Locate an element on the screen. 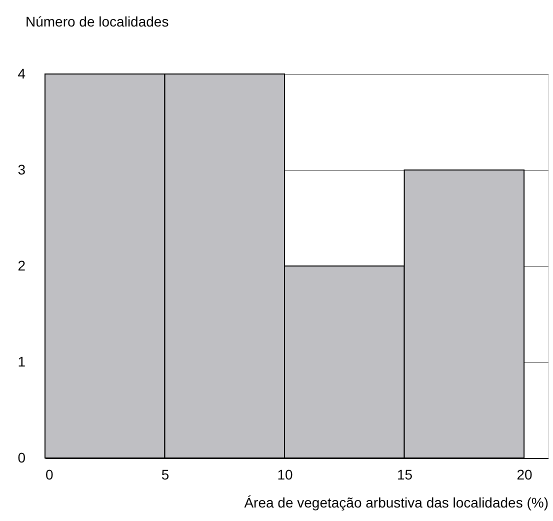  y-tick-label: 0 is located at coordinates (22, 458).